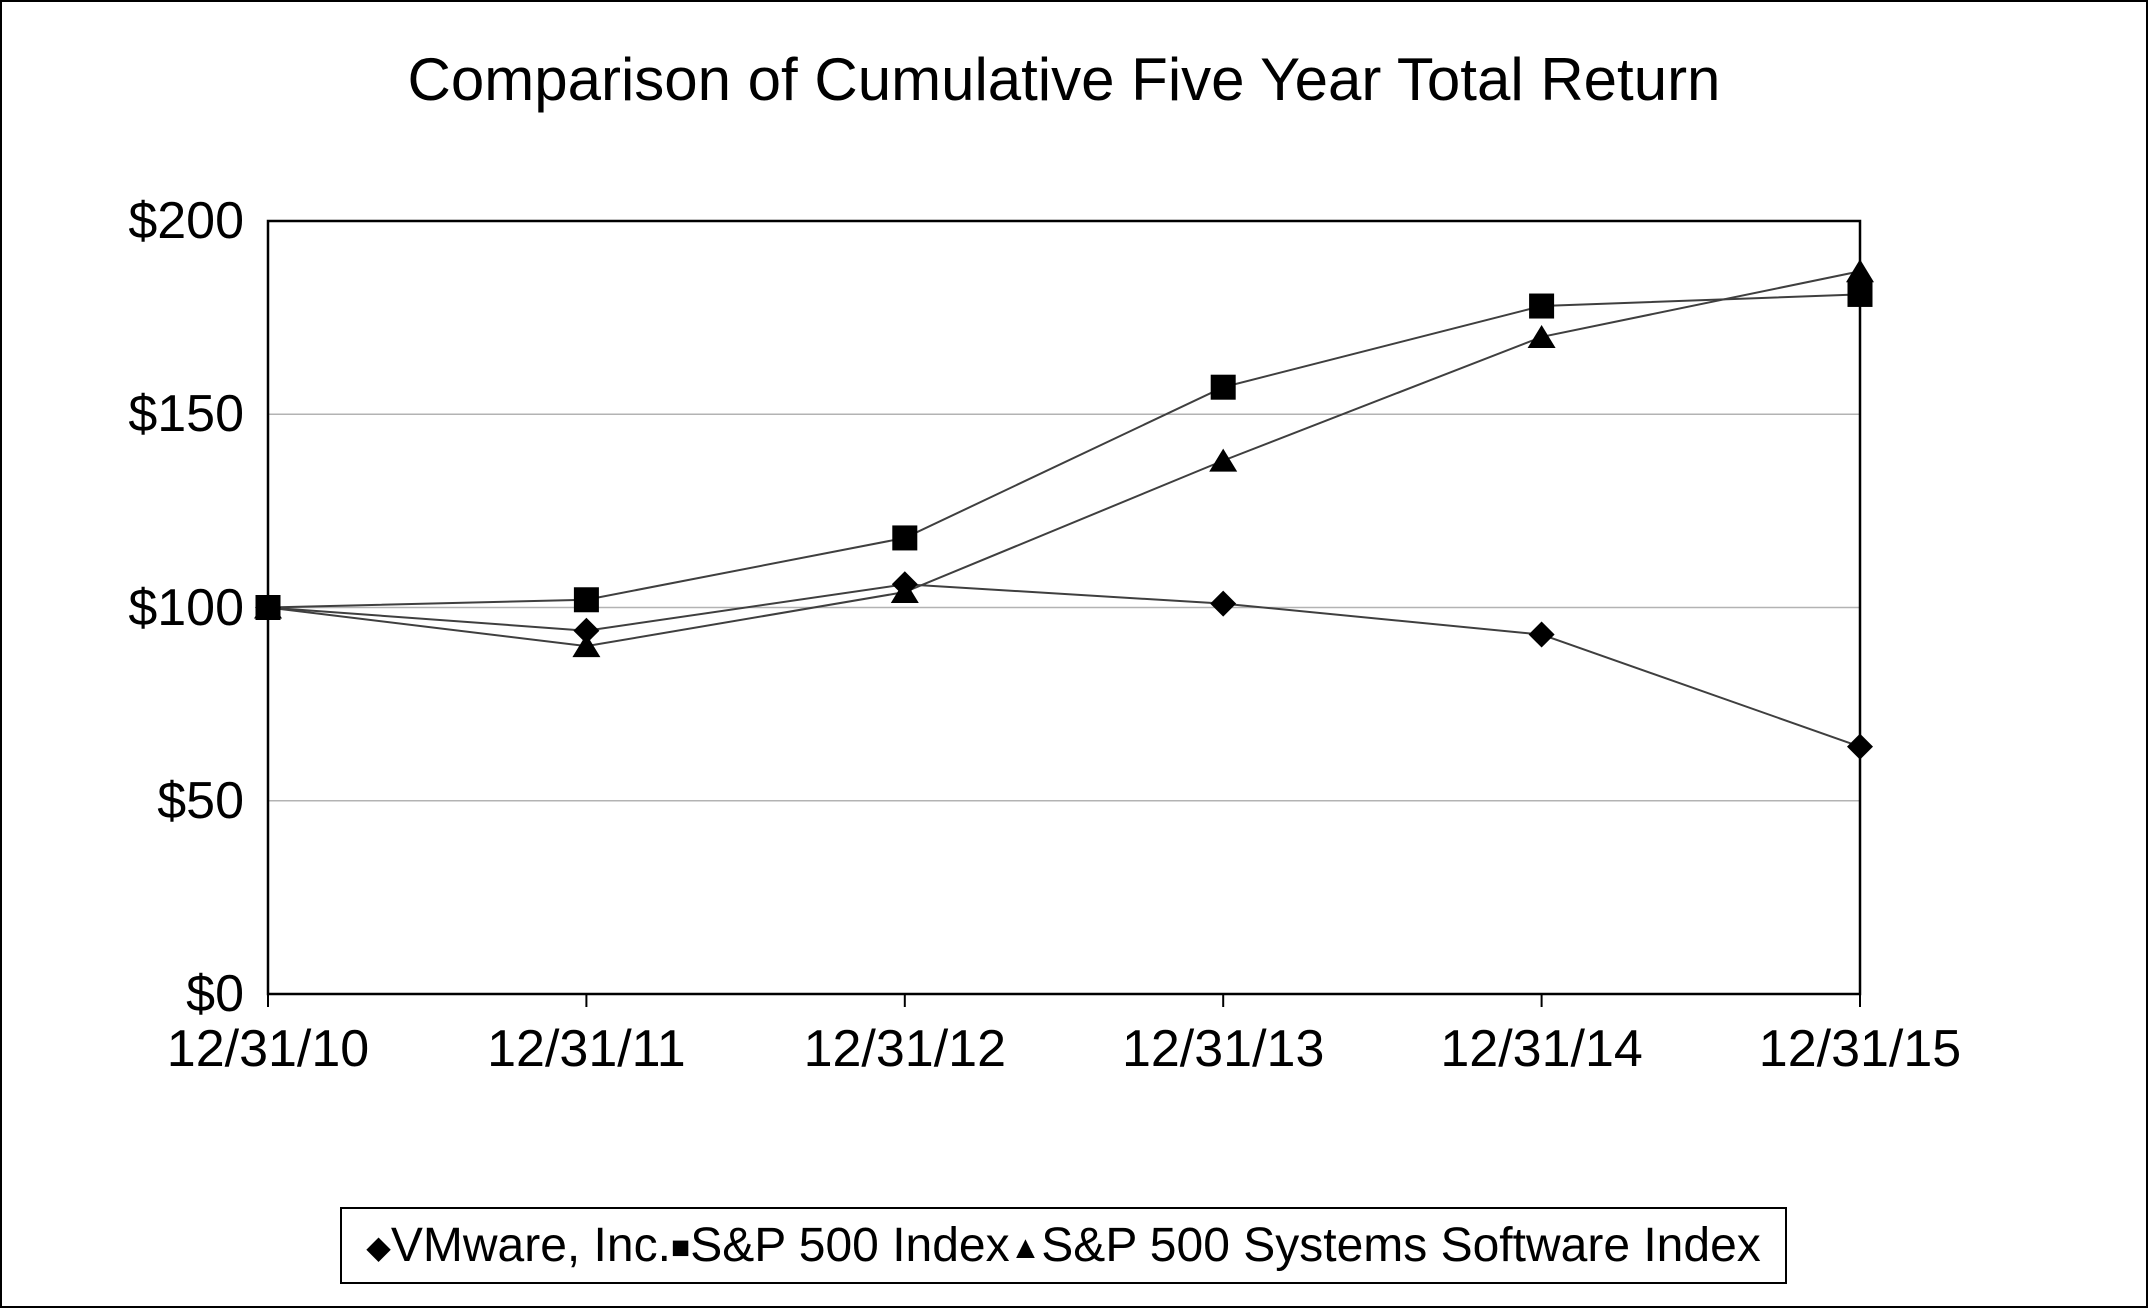 The height and width of the screenshot is (1308, 2148). I want to click on x-tick-label: 12/31/12, so click(904, 1049).